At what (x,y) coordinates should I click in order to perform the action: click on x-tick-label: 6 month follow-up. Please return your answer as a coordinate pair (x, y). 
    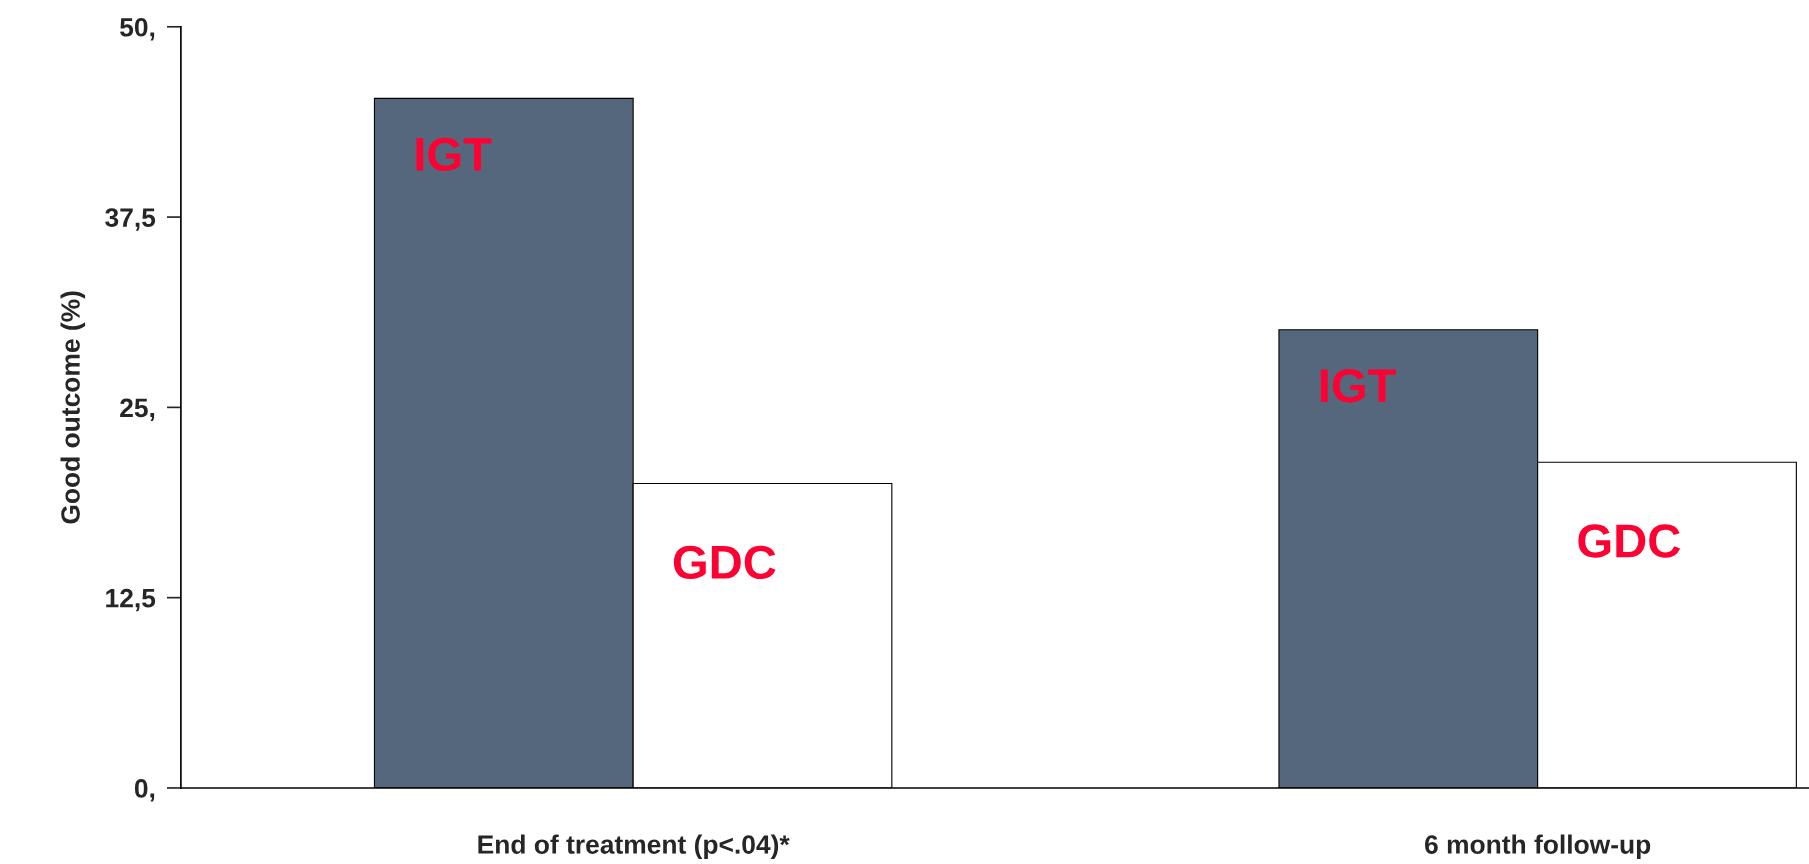
    Looking at the image, I should click on (1538, 847).